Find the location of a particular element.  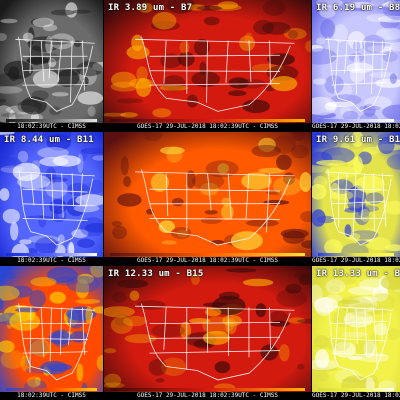

panel-4-footer: 18:02:39UTC - CIMSS is located at coordinates (51, 261).